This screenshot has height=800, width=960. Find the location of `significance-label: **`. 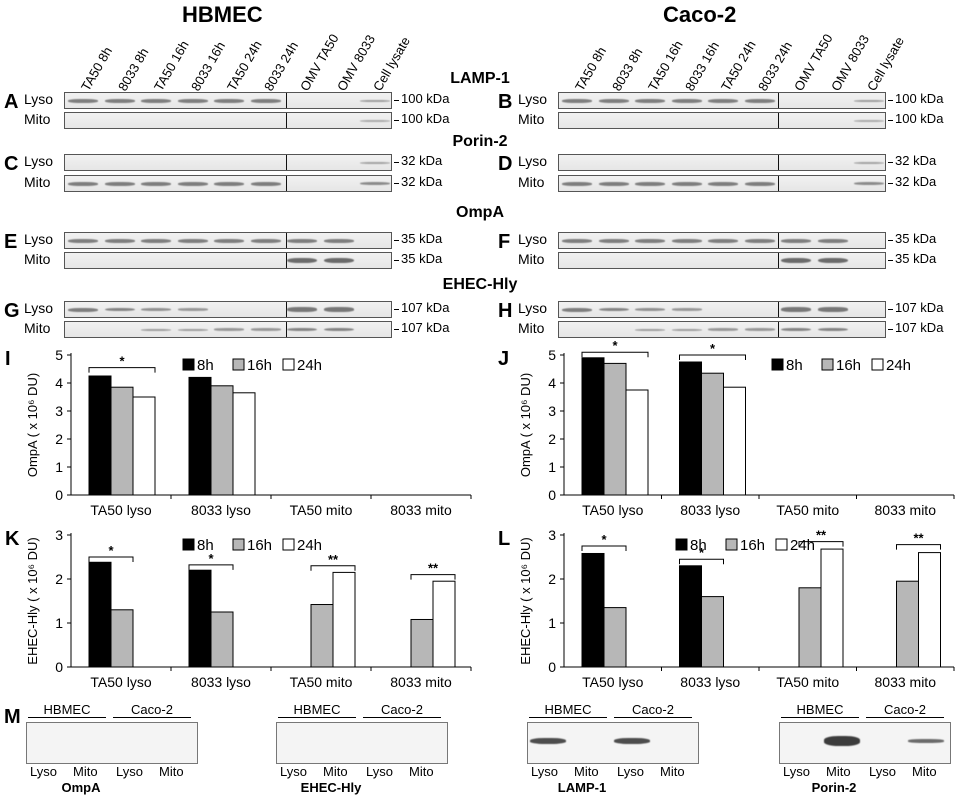

significance-label: ** is located at coordinates (821, 535).